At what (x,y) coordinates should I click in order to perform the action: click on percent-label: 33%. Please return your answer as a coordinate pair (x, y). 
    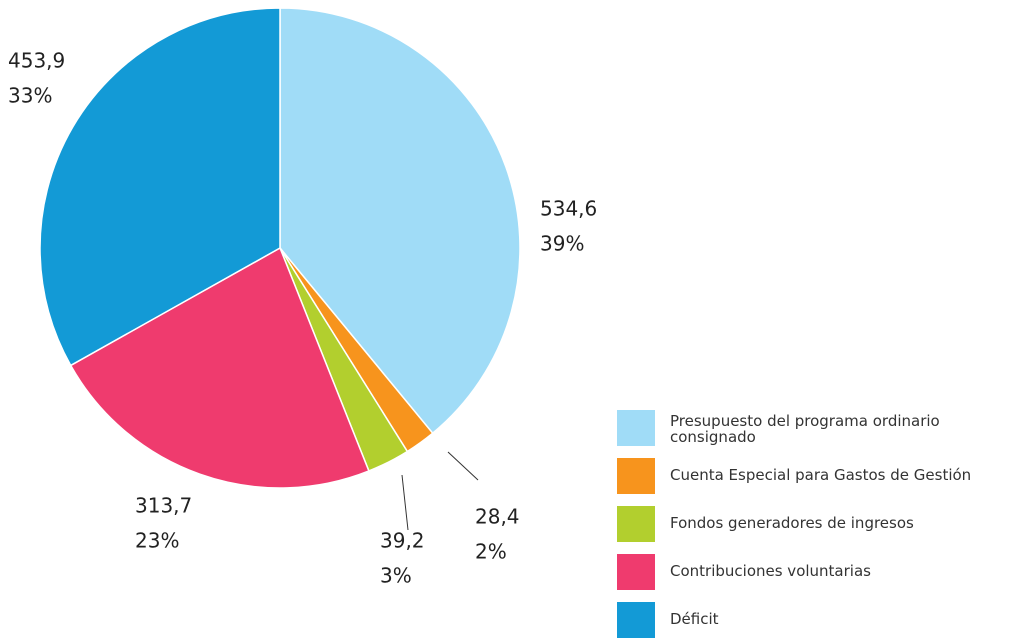
    Looking at the image, I should click on (30, 96).